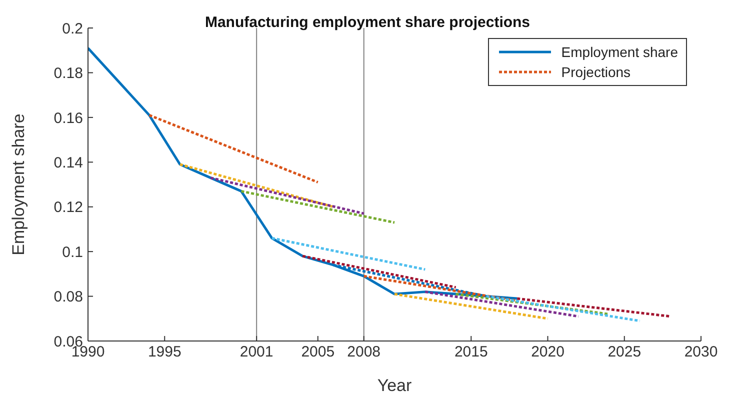 The image size is (735, 409). What do you see at coordinates (72, 29) in the screenshot?
I see `y-tick-label: 0.2` at bounding box center [72, 29].